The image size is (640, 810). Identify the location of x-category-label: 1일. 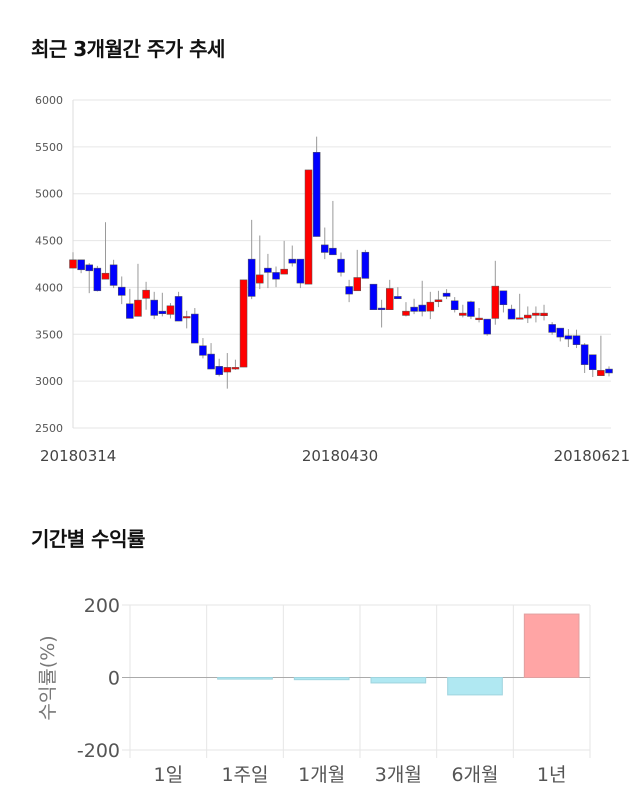
(169, 775).